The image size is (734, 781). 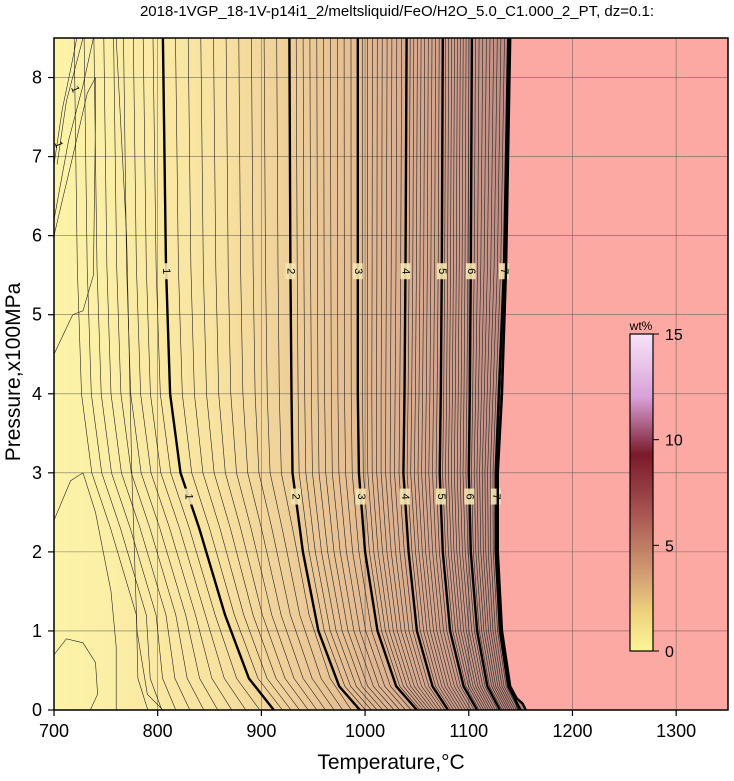 I want to click on contour-label: 7, so click(x=504, y=271).